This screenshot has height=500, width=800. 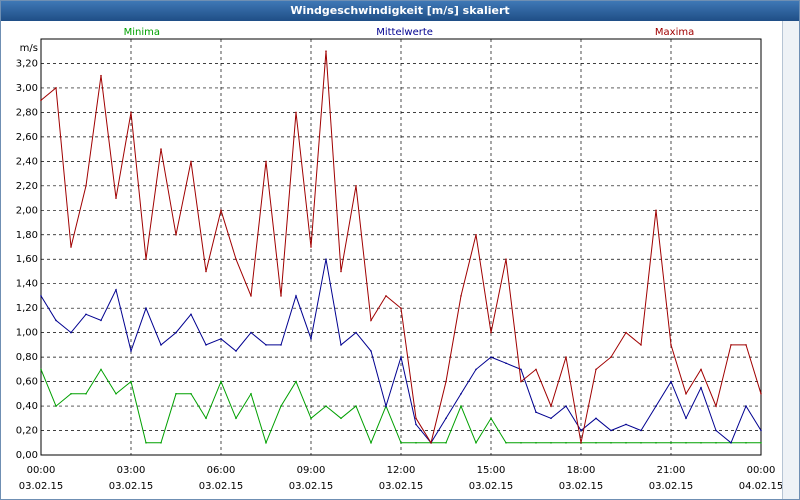 What do you see at coordinates (404, 32) in the screenshot?
I see `legend-mittelwerte: Mittelwerte` at bounding box center [404, 32].